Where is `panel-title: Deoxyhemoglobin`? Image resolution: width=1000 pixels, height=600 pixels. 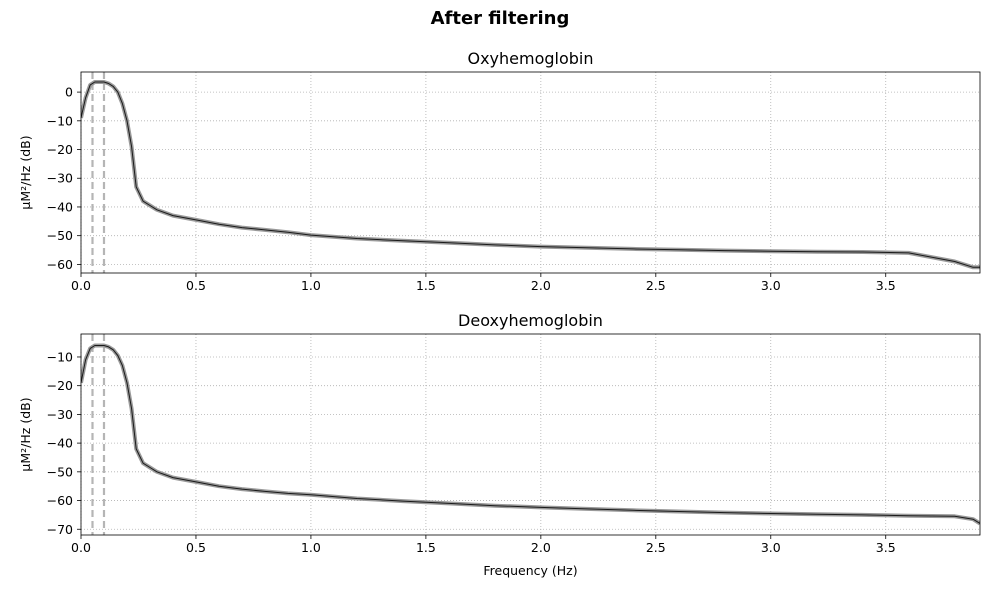
panel-title: Deoxyhemoglobin is located at coordinates (530, 320).